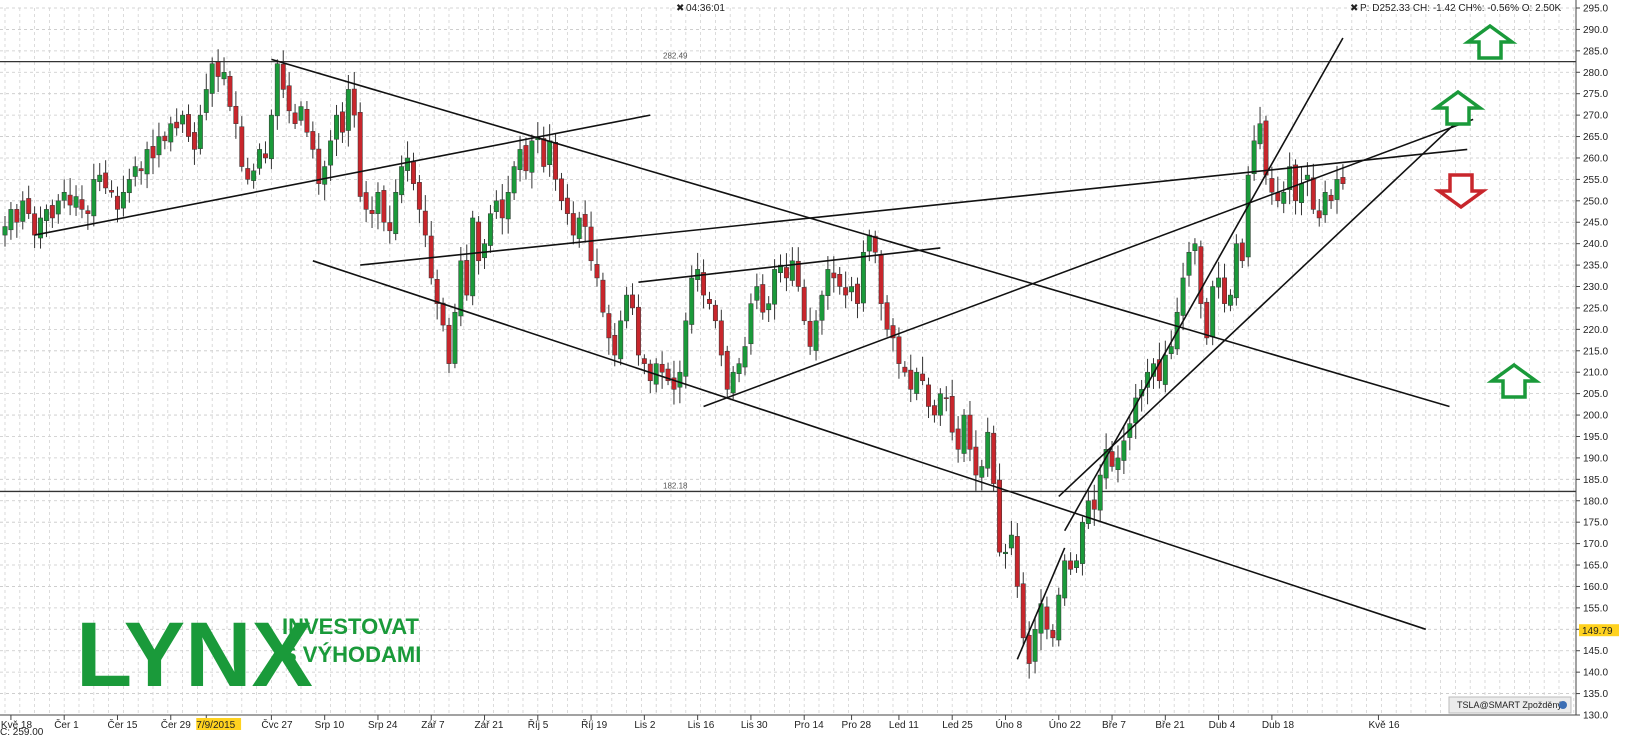 This screenshot has width=1630, height=756. Describe the element at coordinates (680, 8) in the screenshot. I see `clock-close-icon: ✖` at that location.